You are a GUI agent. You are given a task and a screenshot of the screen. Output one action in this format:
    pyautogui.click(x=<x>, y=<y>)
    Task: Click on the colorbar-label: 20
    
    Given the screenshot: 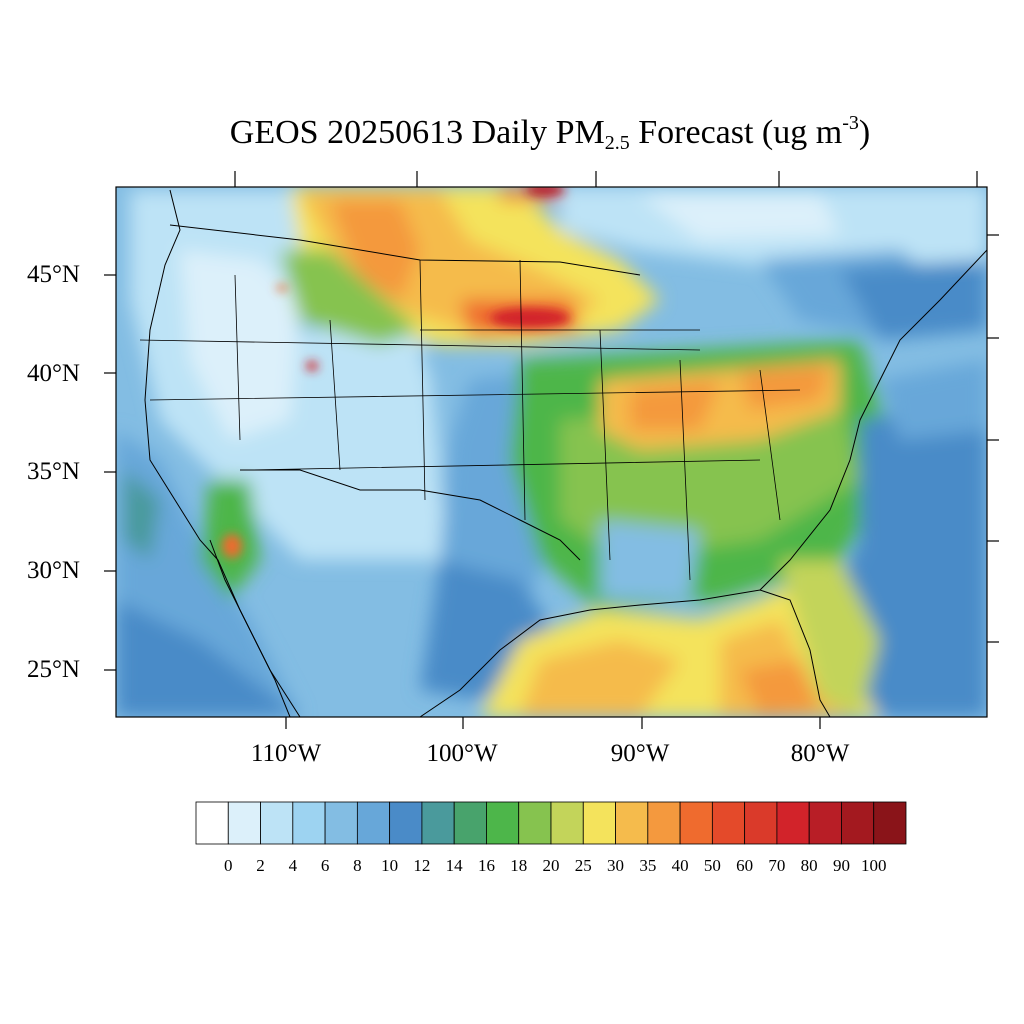 What is the action you would take?
    pyautogui.click(x=551, y=865)
    